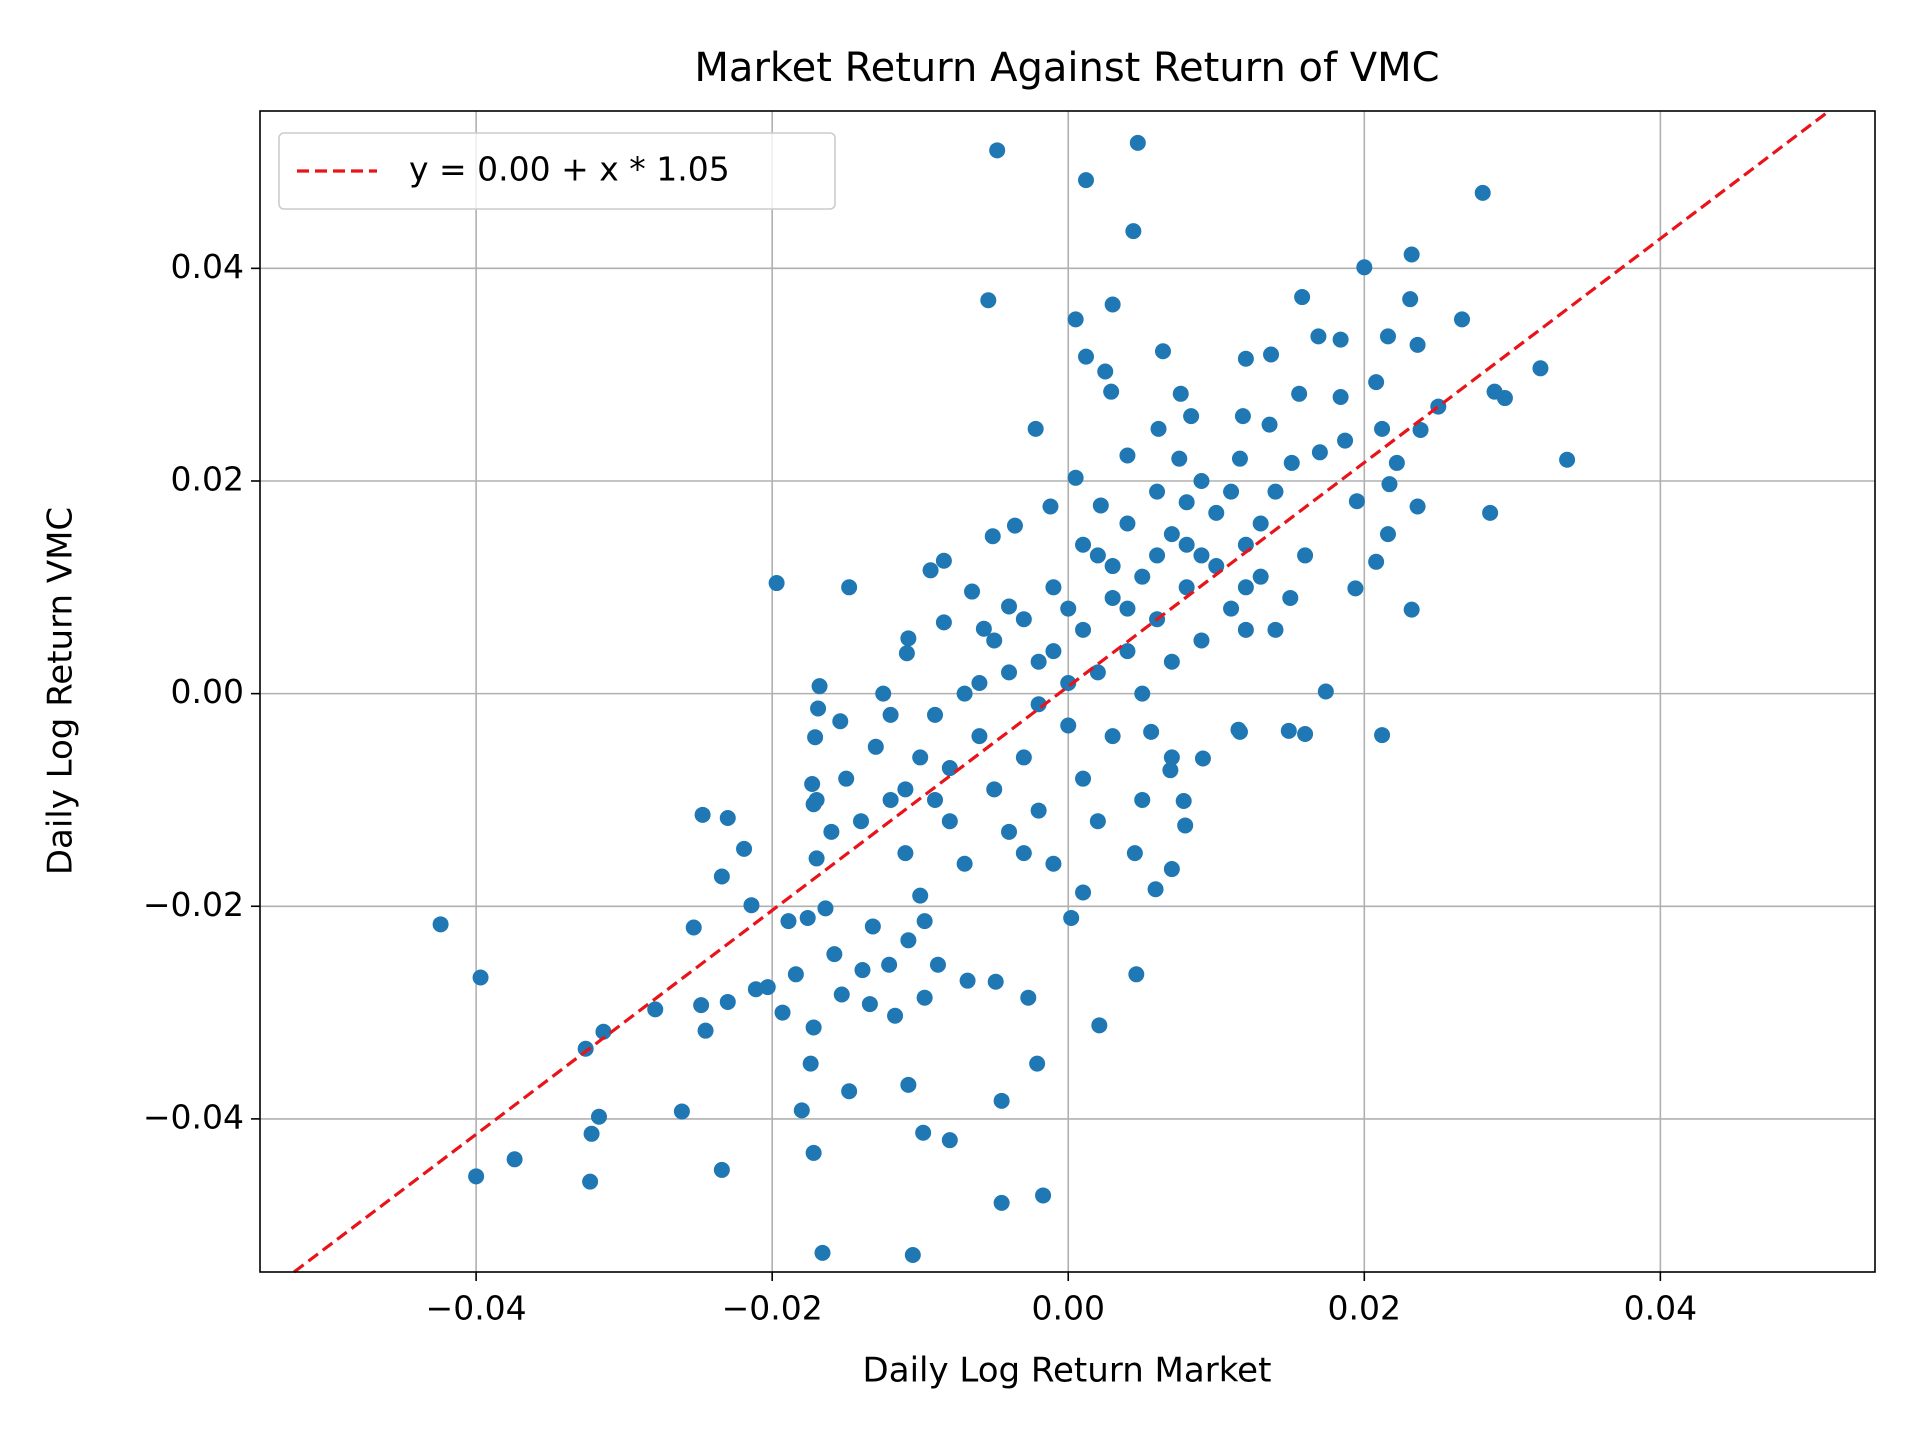 The width and height of the screenshot is (1920, 1440). What do you see at coordinates (207, 691) in the screenshot?
I see `y-tick-label: 0.00` at bounding box center [207, 691].